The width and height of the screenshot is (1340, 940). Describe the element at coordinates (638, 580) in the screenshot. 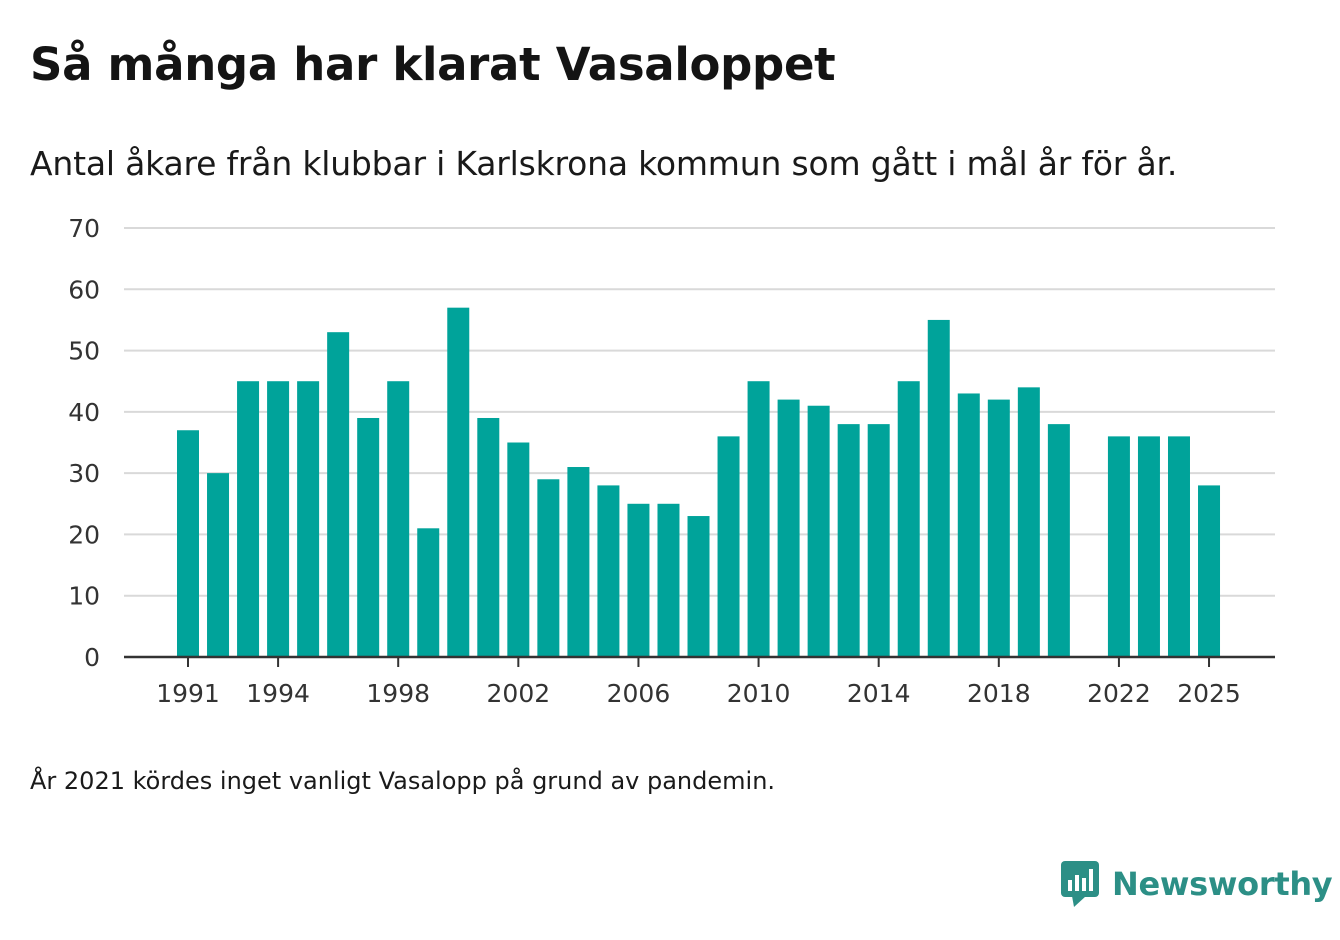

I see `bar-2006` at that location.